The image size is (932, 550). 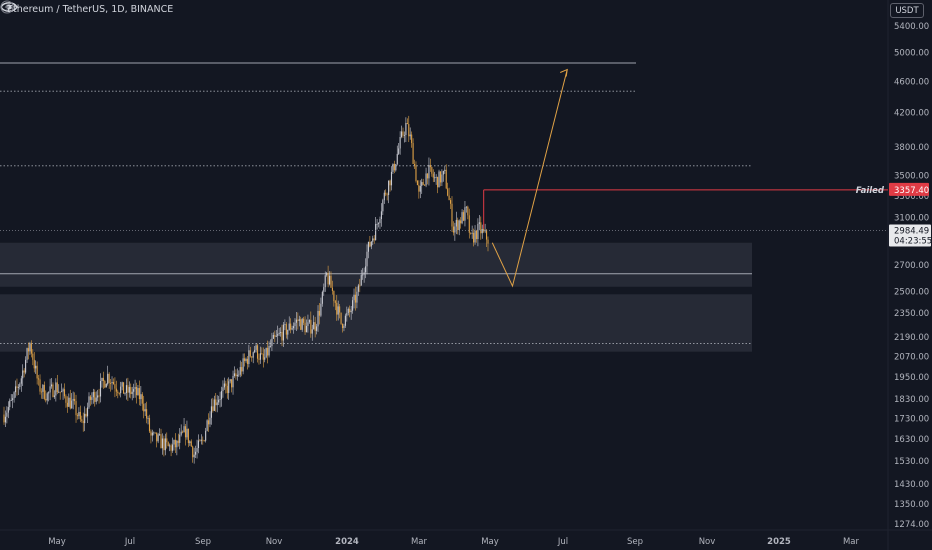 I want to click on countdown-label: 04:23:55, so click(x=913, y=241).